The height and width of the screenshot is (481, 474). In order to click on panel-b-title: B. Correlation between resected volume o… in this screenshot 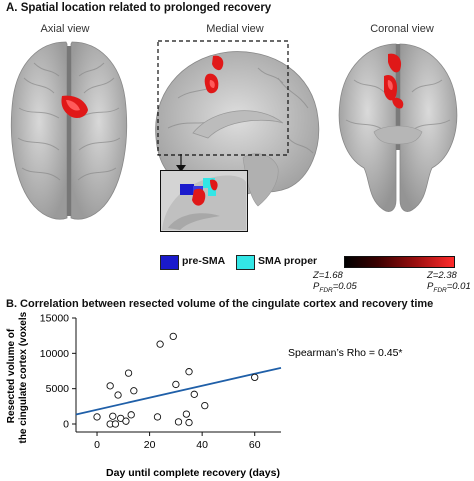, I will do `click(220, 304)`.